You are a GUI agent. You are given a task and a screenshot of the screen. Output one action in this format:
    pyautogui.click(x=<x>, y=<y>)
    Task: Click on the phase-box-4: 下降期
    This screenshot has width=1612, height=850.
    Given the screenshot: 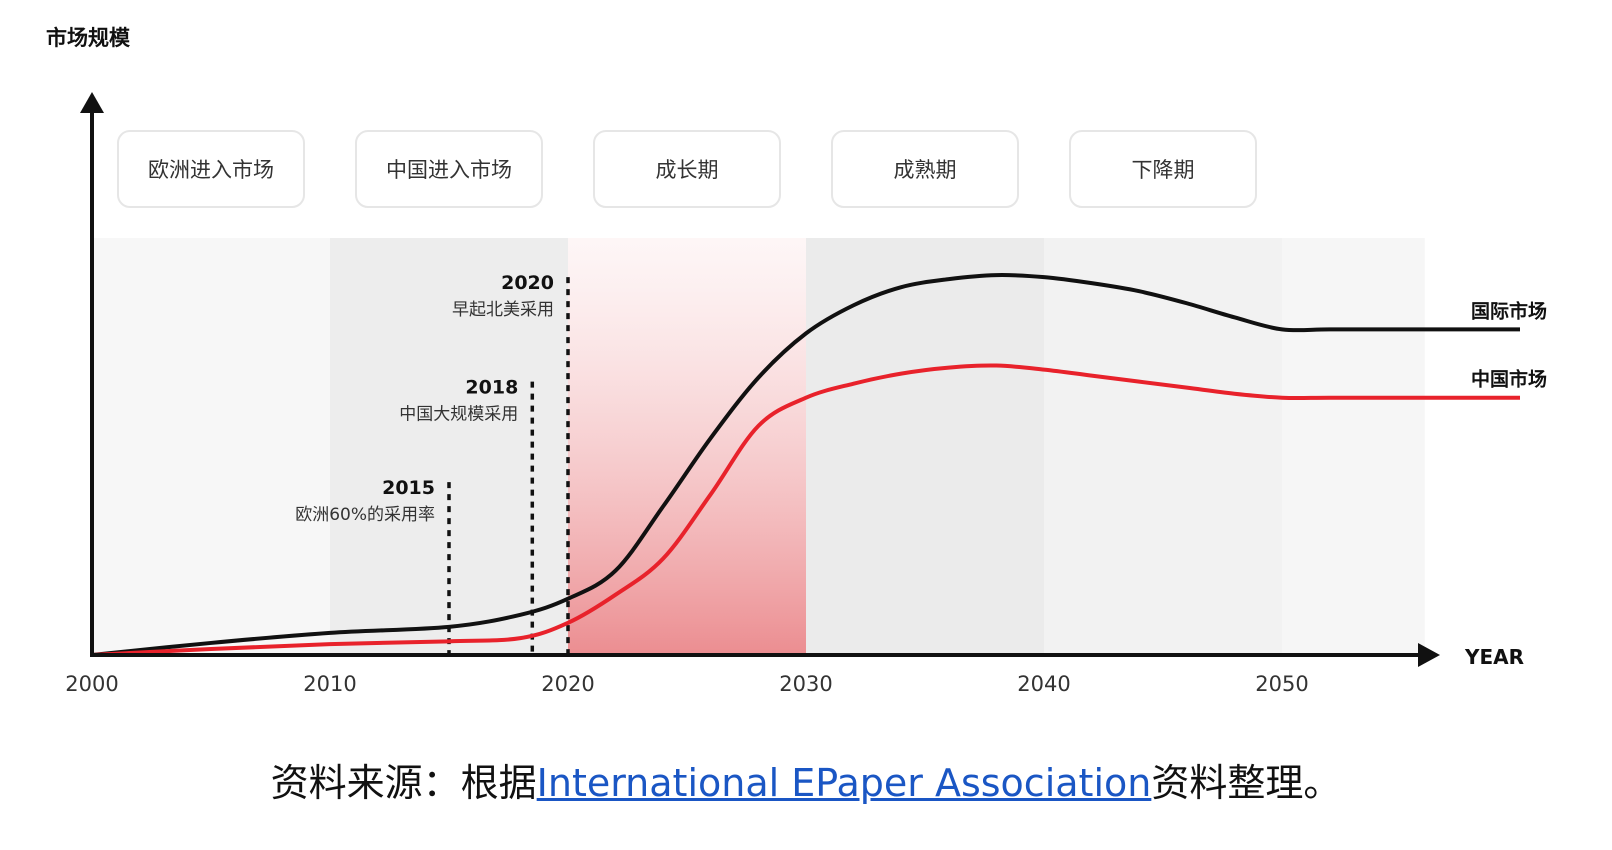 What is the action you would take?
    pyautogui.click(x=1163, y=169)
    